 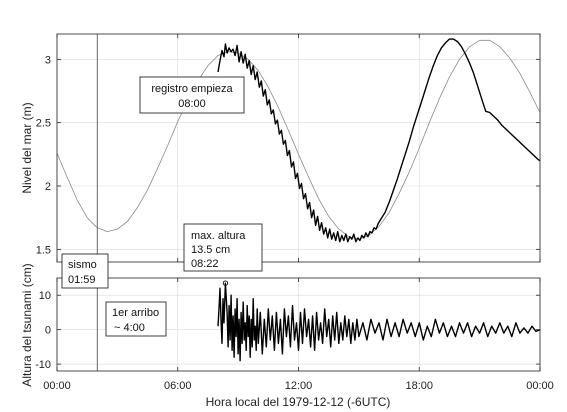 I want to click on earthquake-annotation: sismo 01:59, so click(x=85, y=271).